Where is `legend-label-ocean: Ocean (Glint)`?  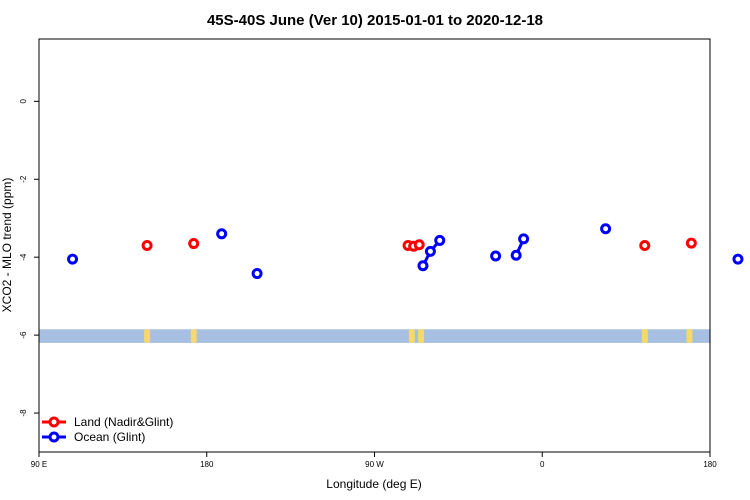 legend-label-ocean: Ocean (Glint) is located at coordinates (109, 437).